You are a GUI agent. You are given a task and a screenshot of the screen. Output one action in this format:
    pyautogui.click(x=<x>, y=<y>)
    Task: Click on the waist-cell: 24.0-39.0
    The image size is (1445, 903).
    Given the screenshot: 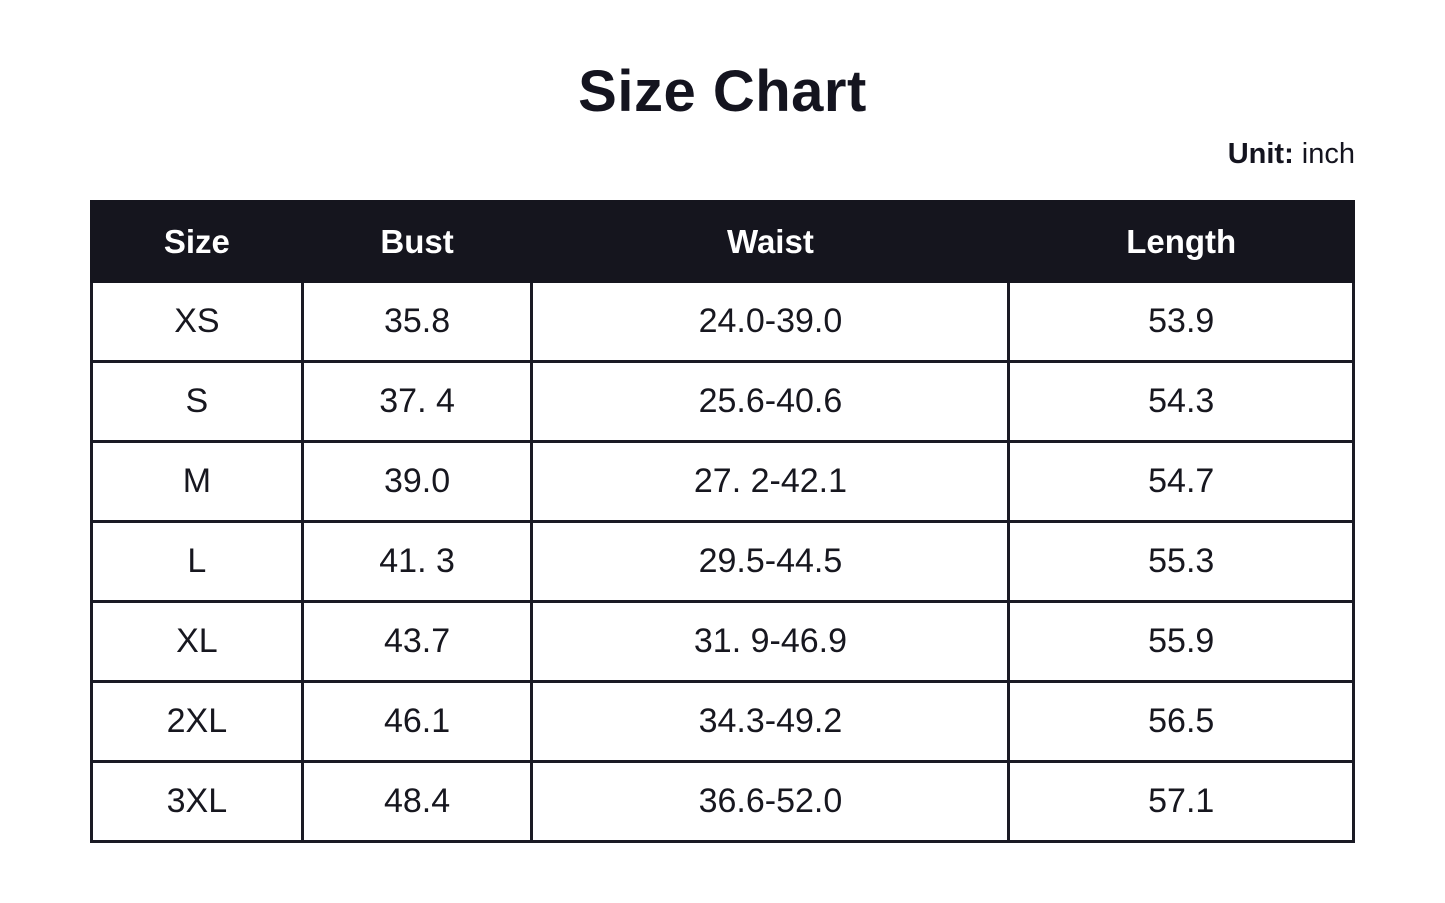 What is the action you would take?
    pyautogui.click(x=770, y=321)
    